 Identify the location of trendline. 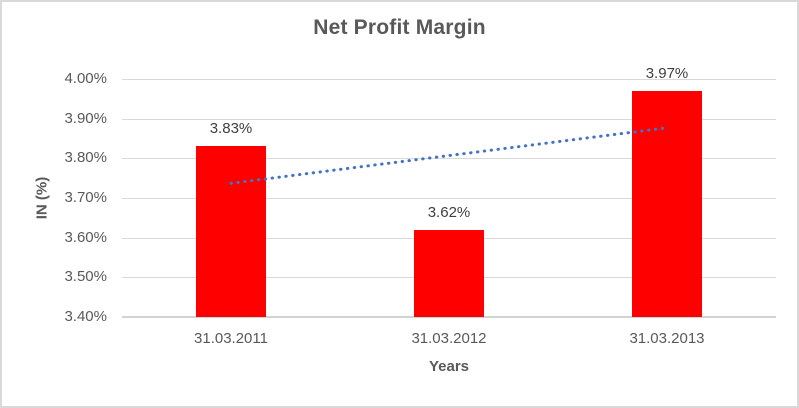
(449, 155).